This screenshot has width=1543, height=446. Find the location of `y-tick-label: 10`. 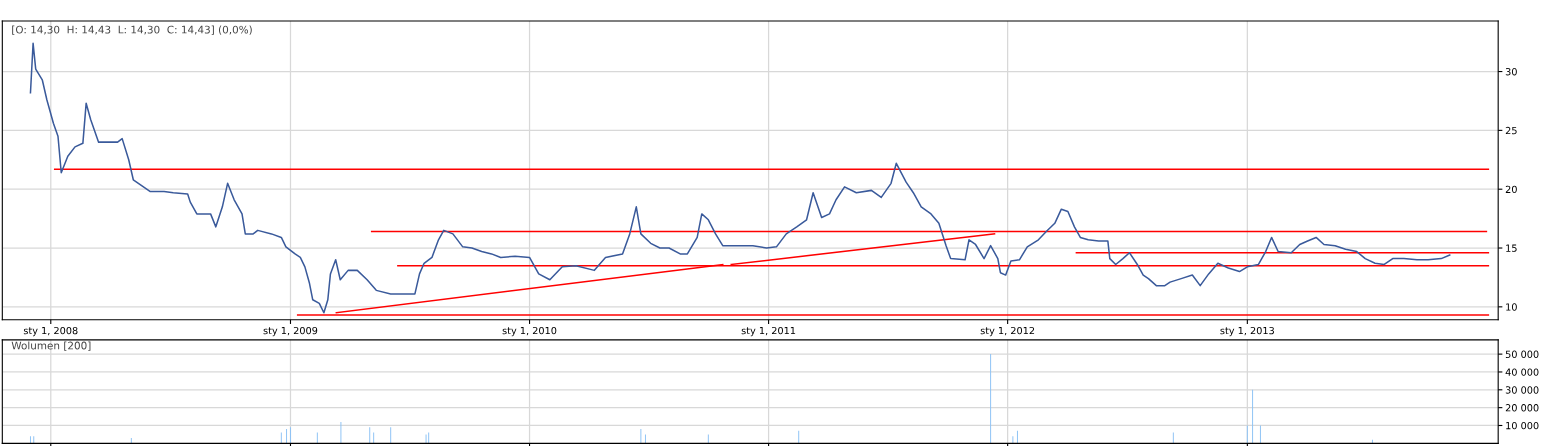

y-tick-label: 10 is located at coordinates (1511, 307).